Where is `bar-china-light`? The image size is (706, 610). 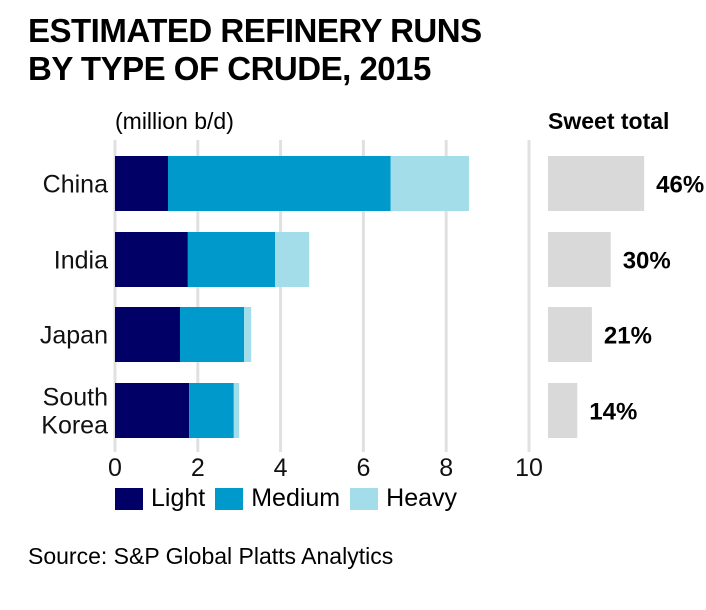 bar-china-light is located at coordinates (141, 183).